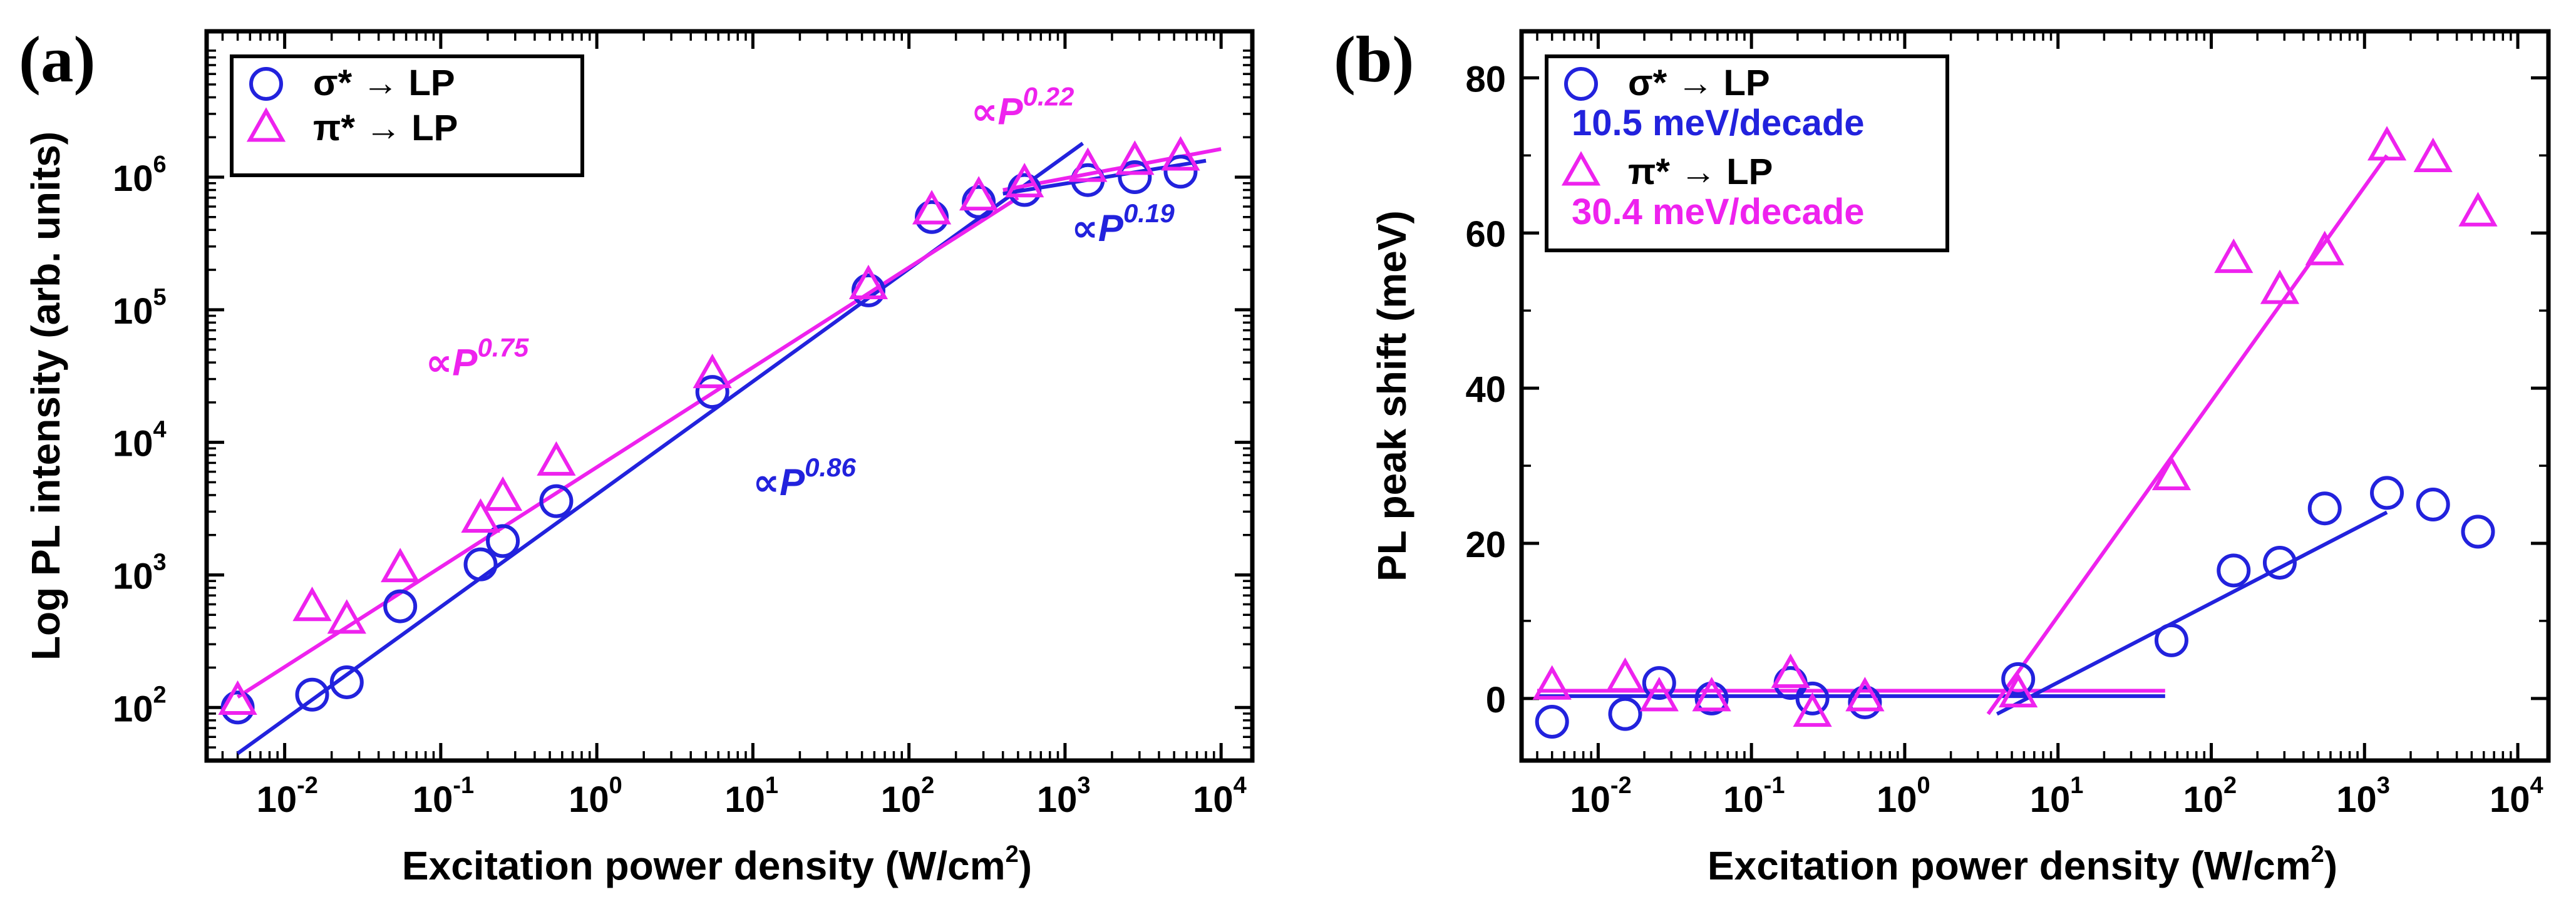 This screenshot has height=897, width=2576. Describe the element at coordinates (1754, 796) in the screenshot. I see `x-tick-label: 10⁻¹` at that location.